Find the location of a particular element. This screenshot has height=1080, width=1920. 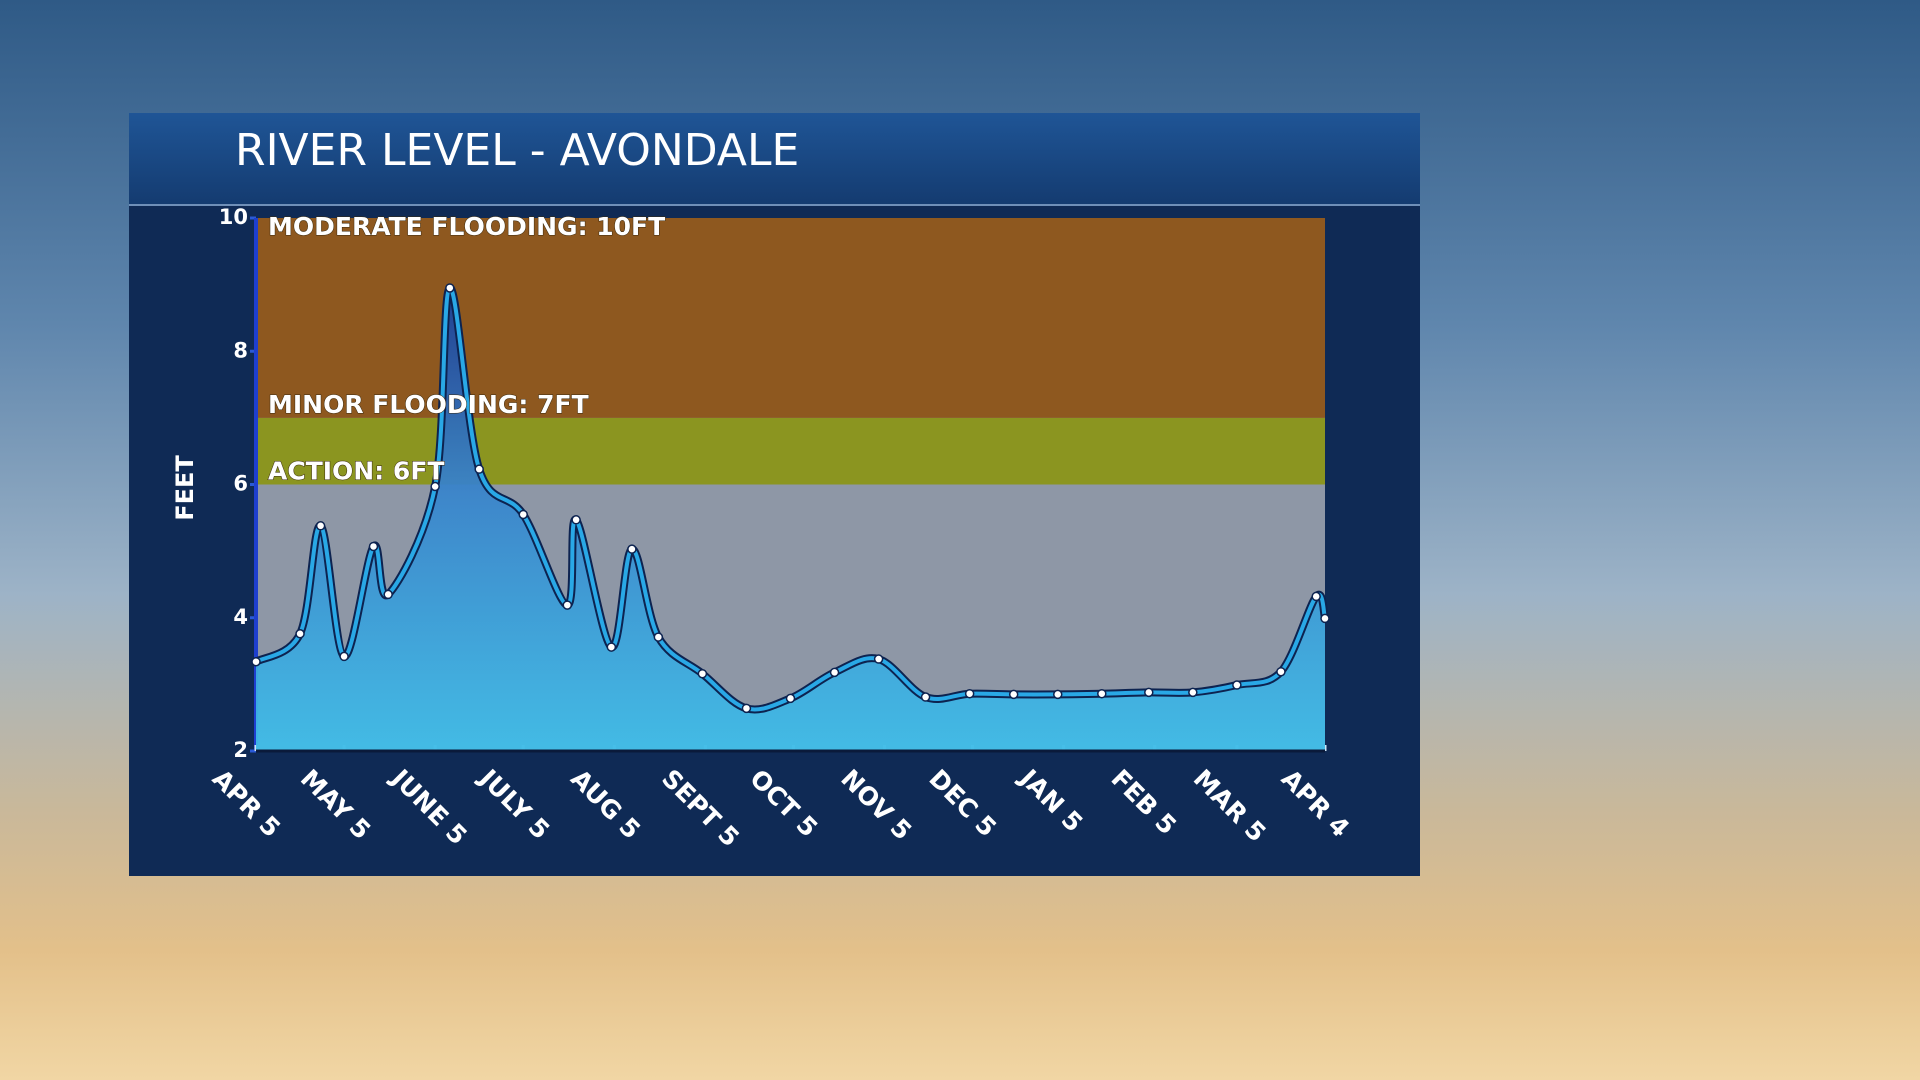

y-axis-label: FEET is located at coordinates (185, 488).